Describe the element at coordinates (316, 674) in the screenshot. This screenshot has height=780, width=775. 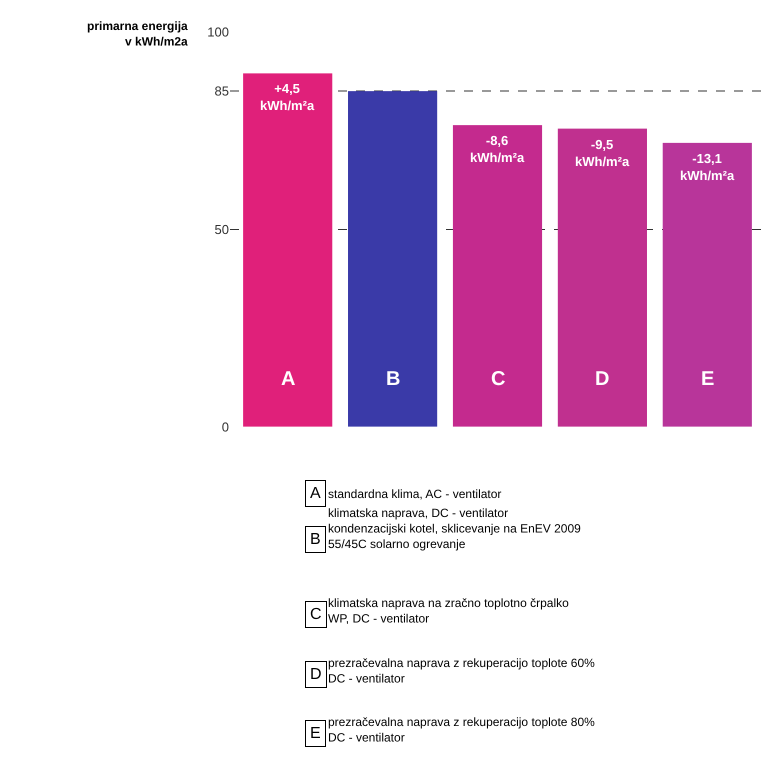
I see `category-label: D` at that location.